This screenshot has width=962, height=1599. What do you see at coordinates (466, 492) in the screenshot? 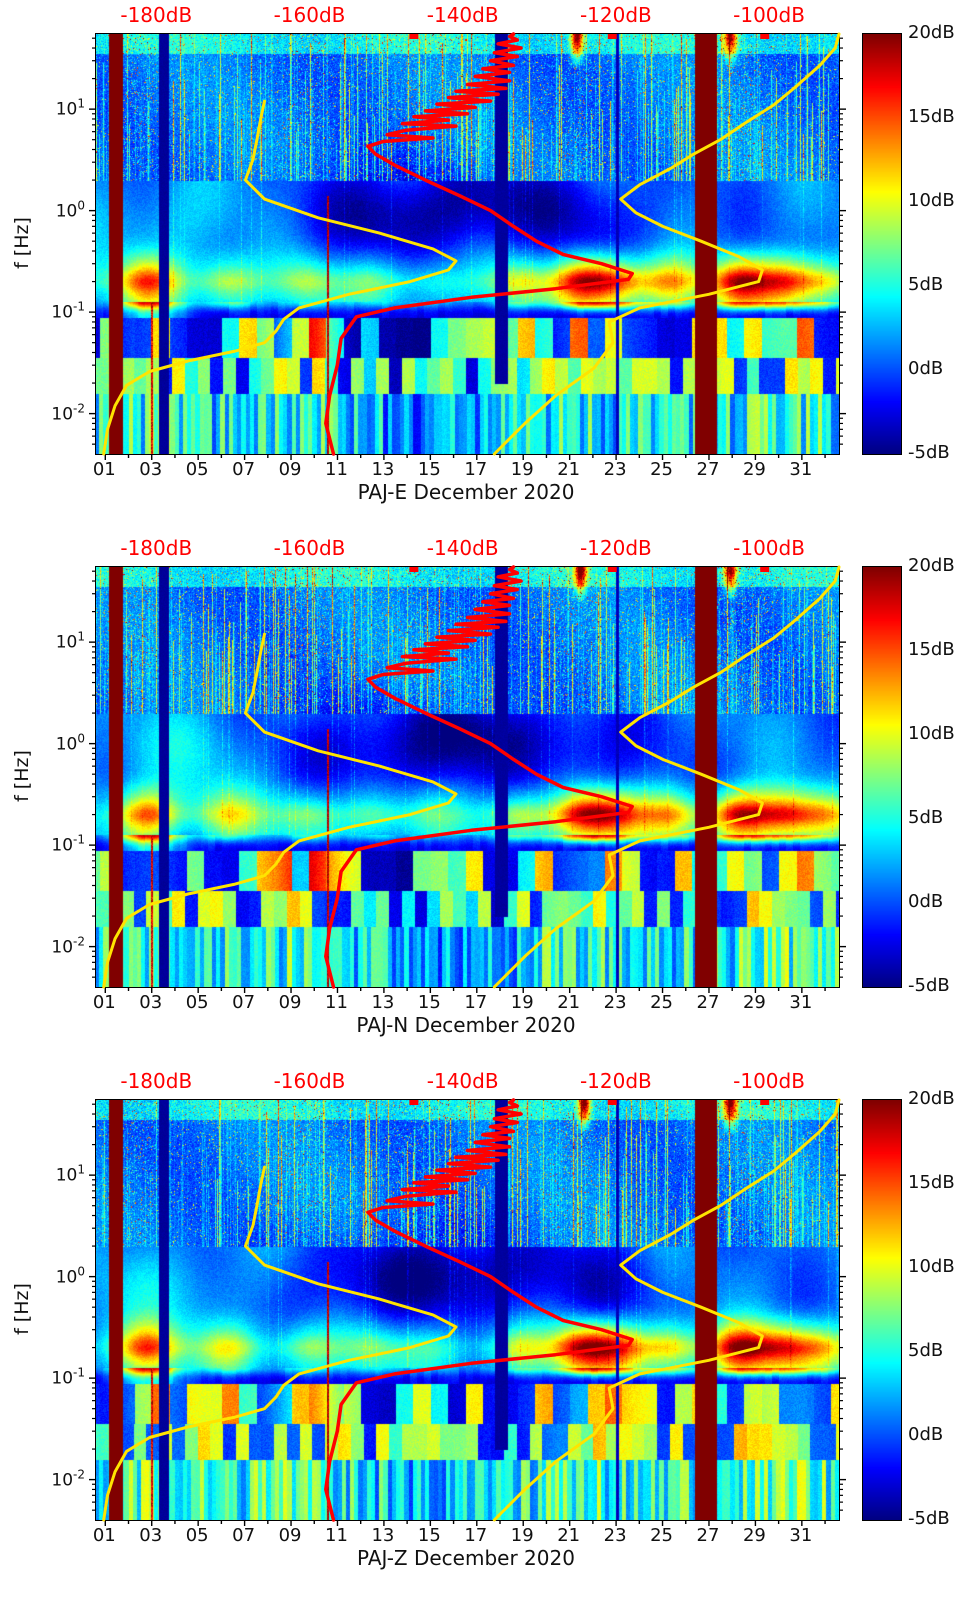
I see `panel-title: PAJ-E December 2020` at bounding box center [466, 492].